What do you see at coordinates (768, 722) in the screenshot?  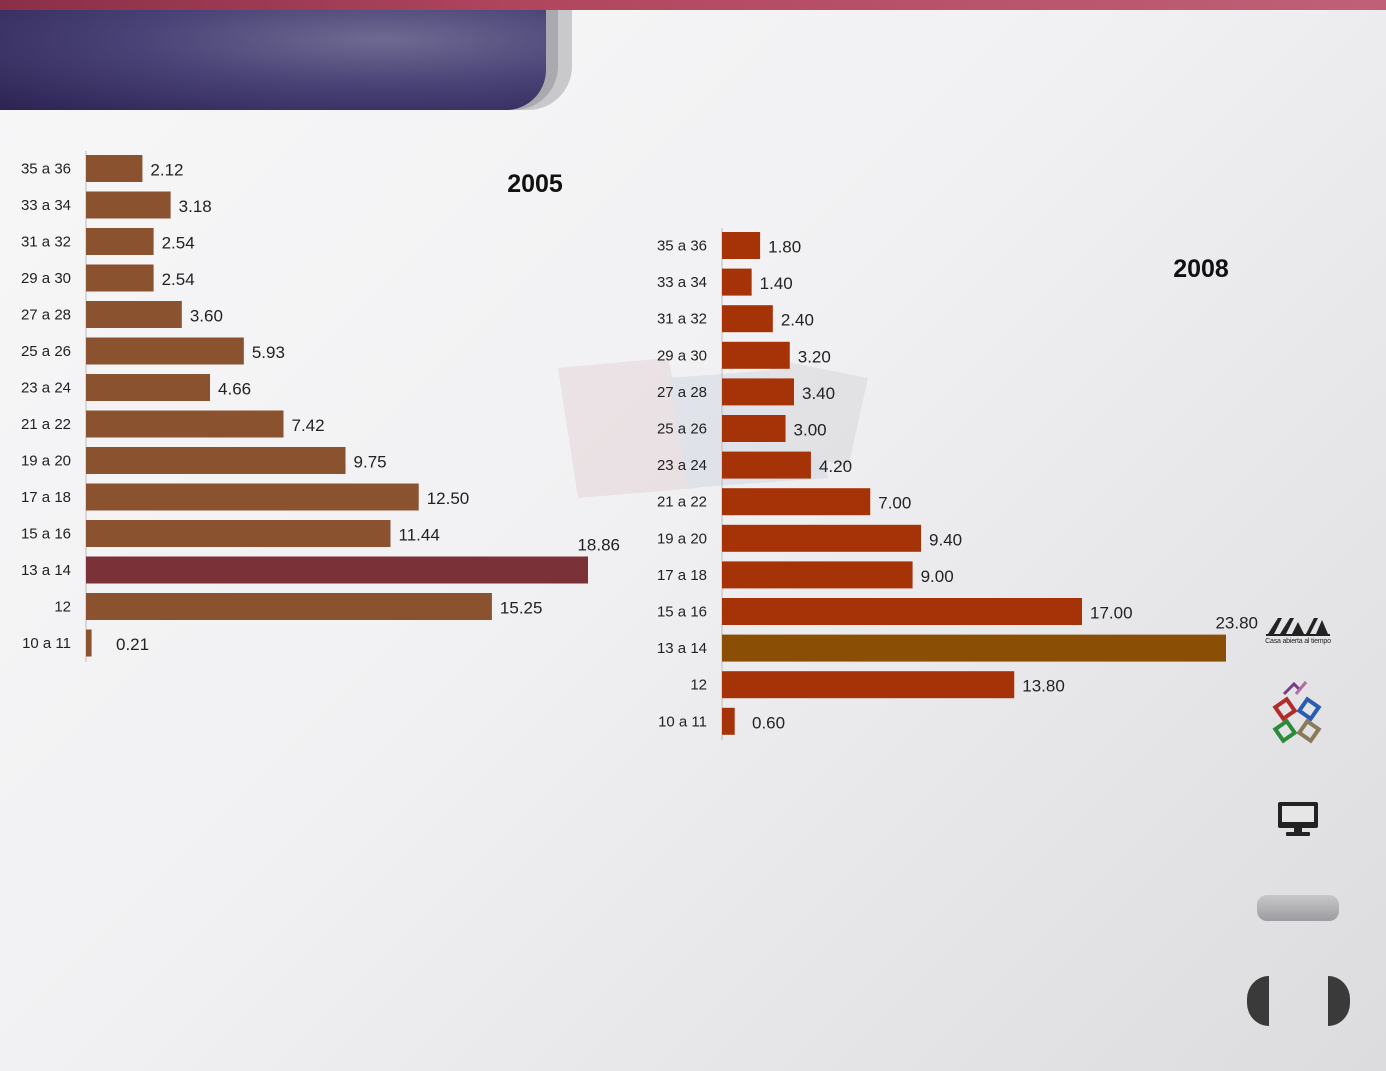 I see `data-label: 0.60` at bounding box center [768, 722].